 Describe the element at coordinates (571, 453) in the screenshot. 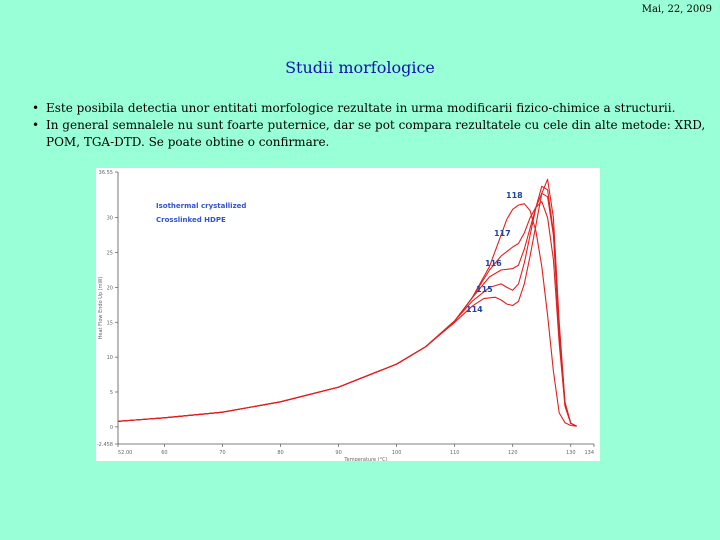

I see `x-tick-label: 130` at that location.